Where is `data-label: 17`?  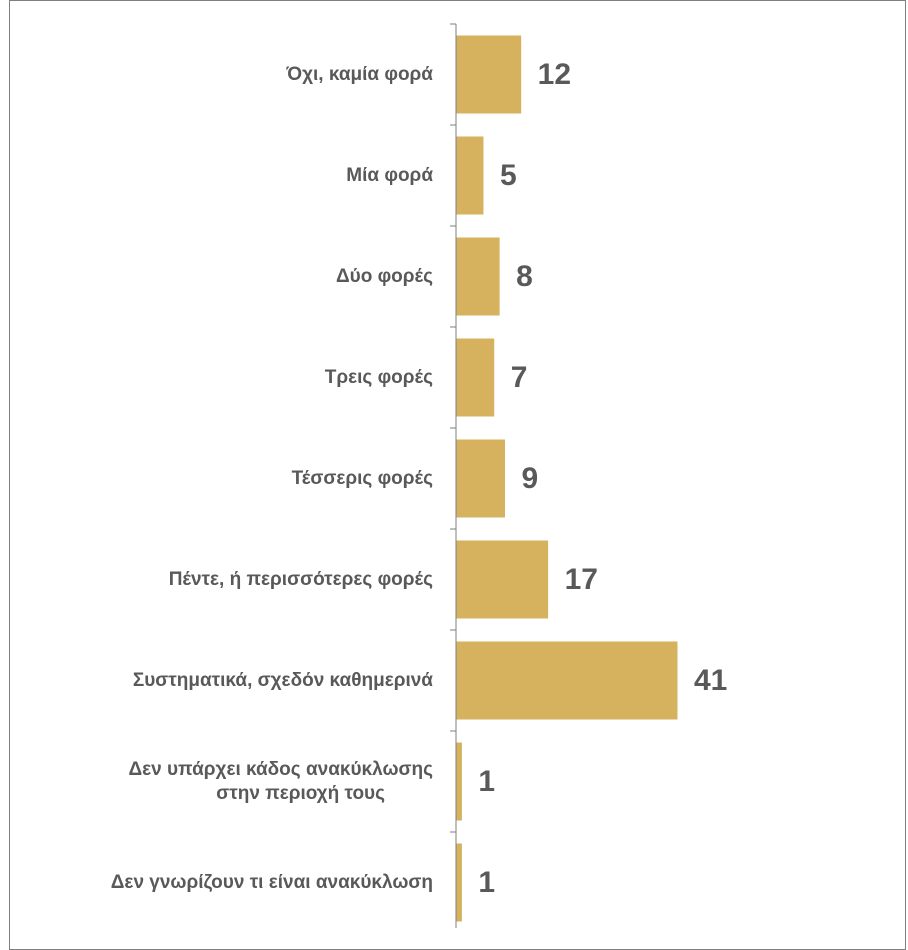 data-label: 17 is located at coordinates (581, 579).